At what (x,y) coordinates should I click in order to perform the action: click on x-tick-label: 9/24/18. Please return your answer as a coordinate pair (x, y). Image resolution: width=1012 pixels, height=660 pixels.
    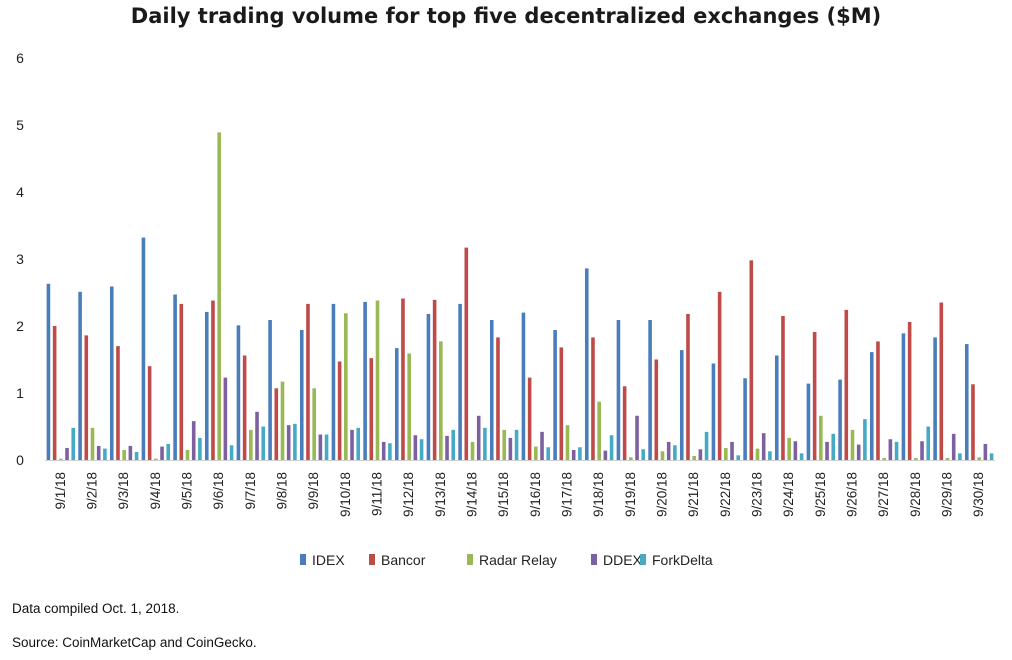
    Looking at the image, I should click on (788, 494).